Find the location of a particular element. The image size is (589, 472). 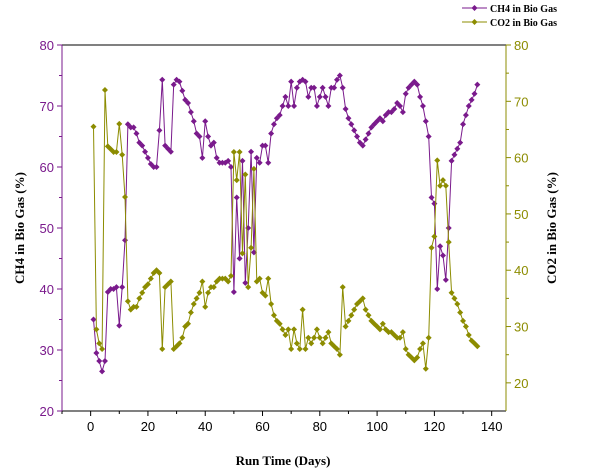

left-y-tick-label: 70 is located at coordinates (47, 106).